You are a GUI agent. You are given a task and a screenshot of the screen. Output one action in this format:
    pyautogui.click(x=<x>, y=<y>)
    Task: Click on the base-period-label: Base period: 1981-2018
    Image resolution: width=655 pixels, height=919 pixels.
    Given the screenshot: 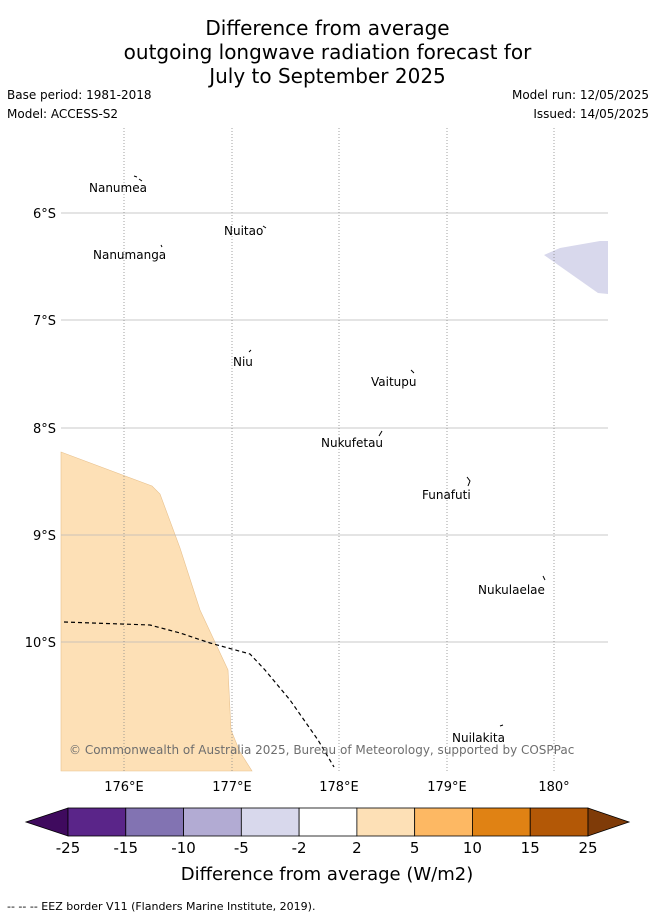 What is the action you would take?
    pyautogui.click(x=79, y=95)
    